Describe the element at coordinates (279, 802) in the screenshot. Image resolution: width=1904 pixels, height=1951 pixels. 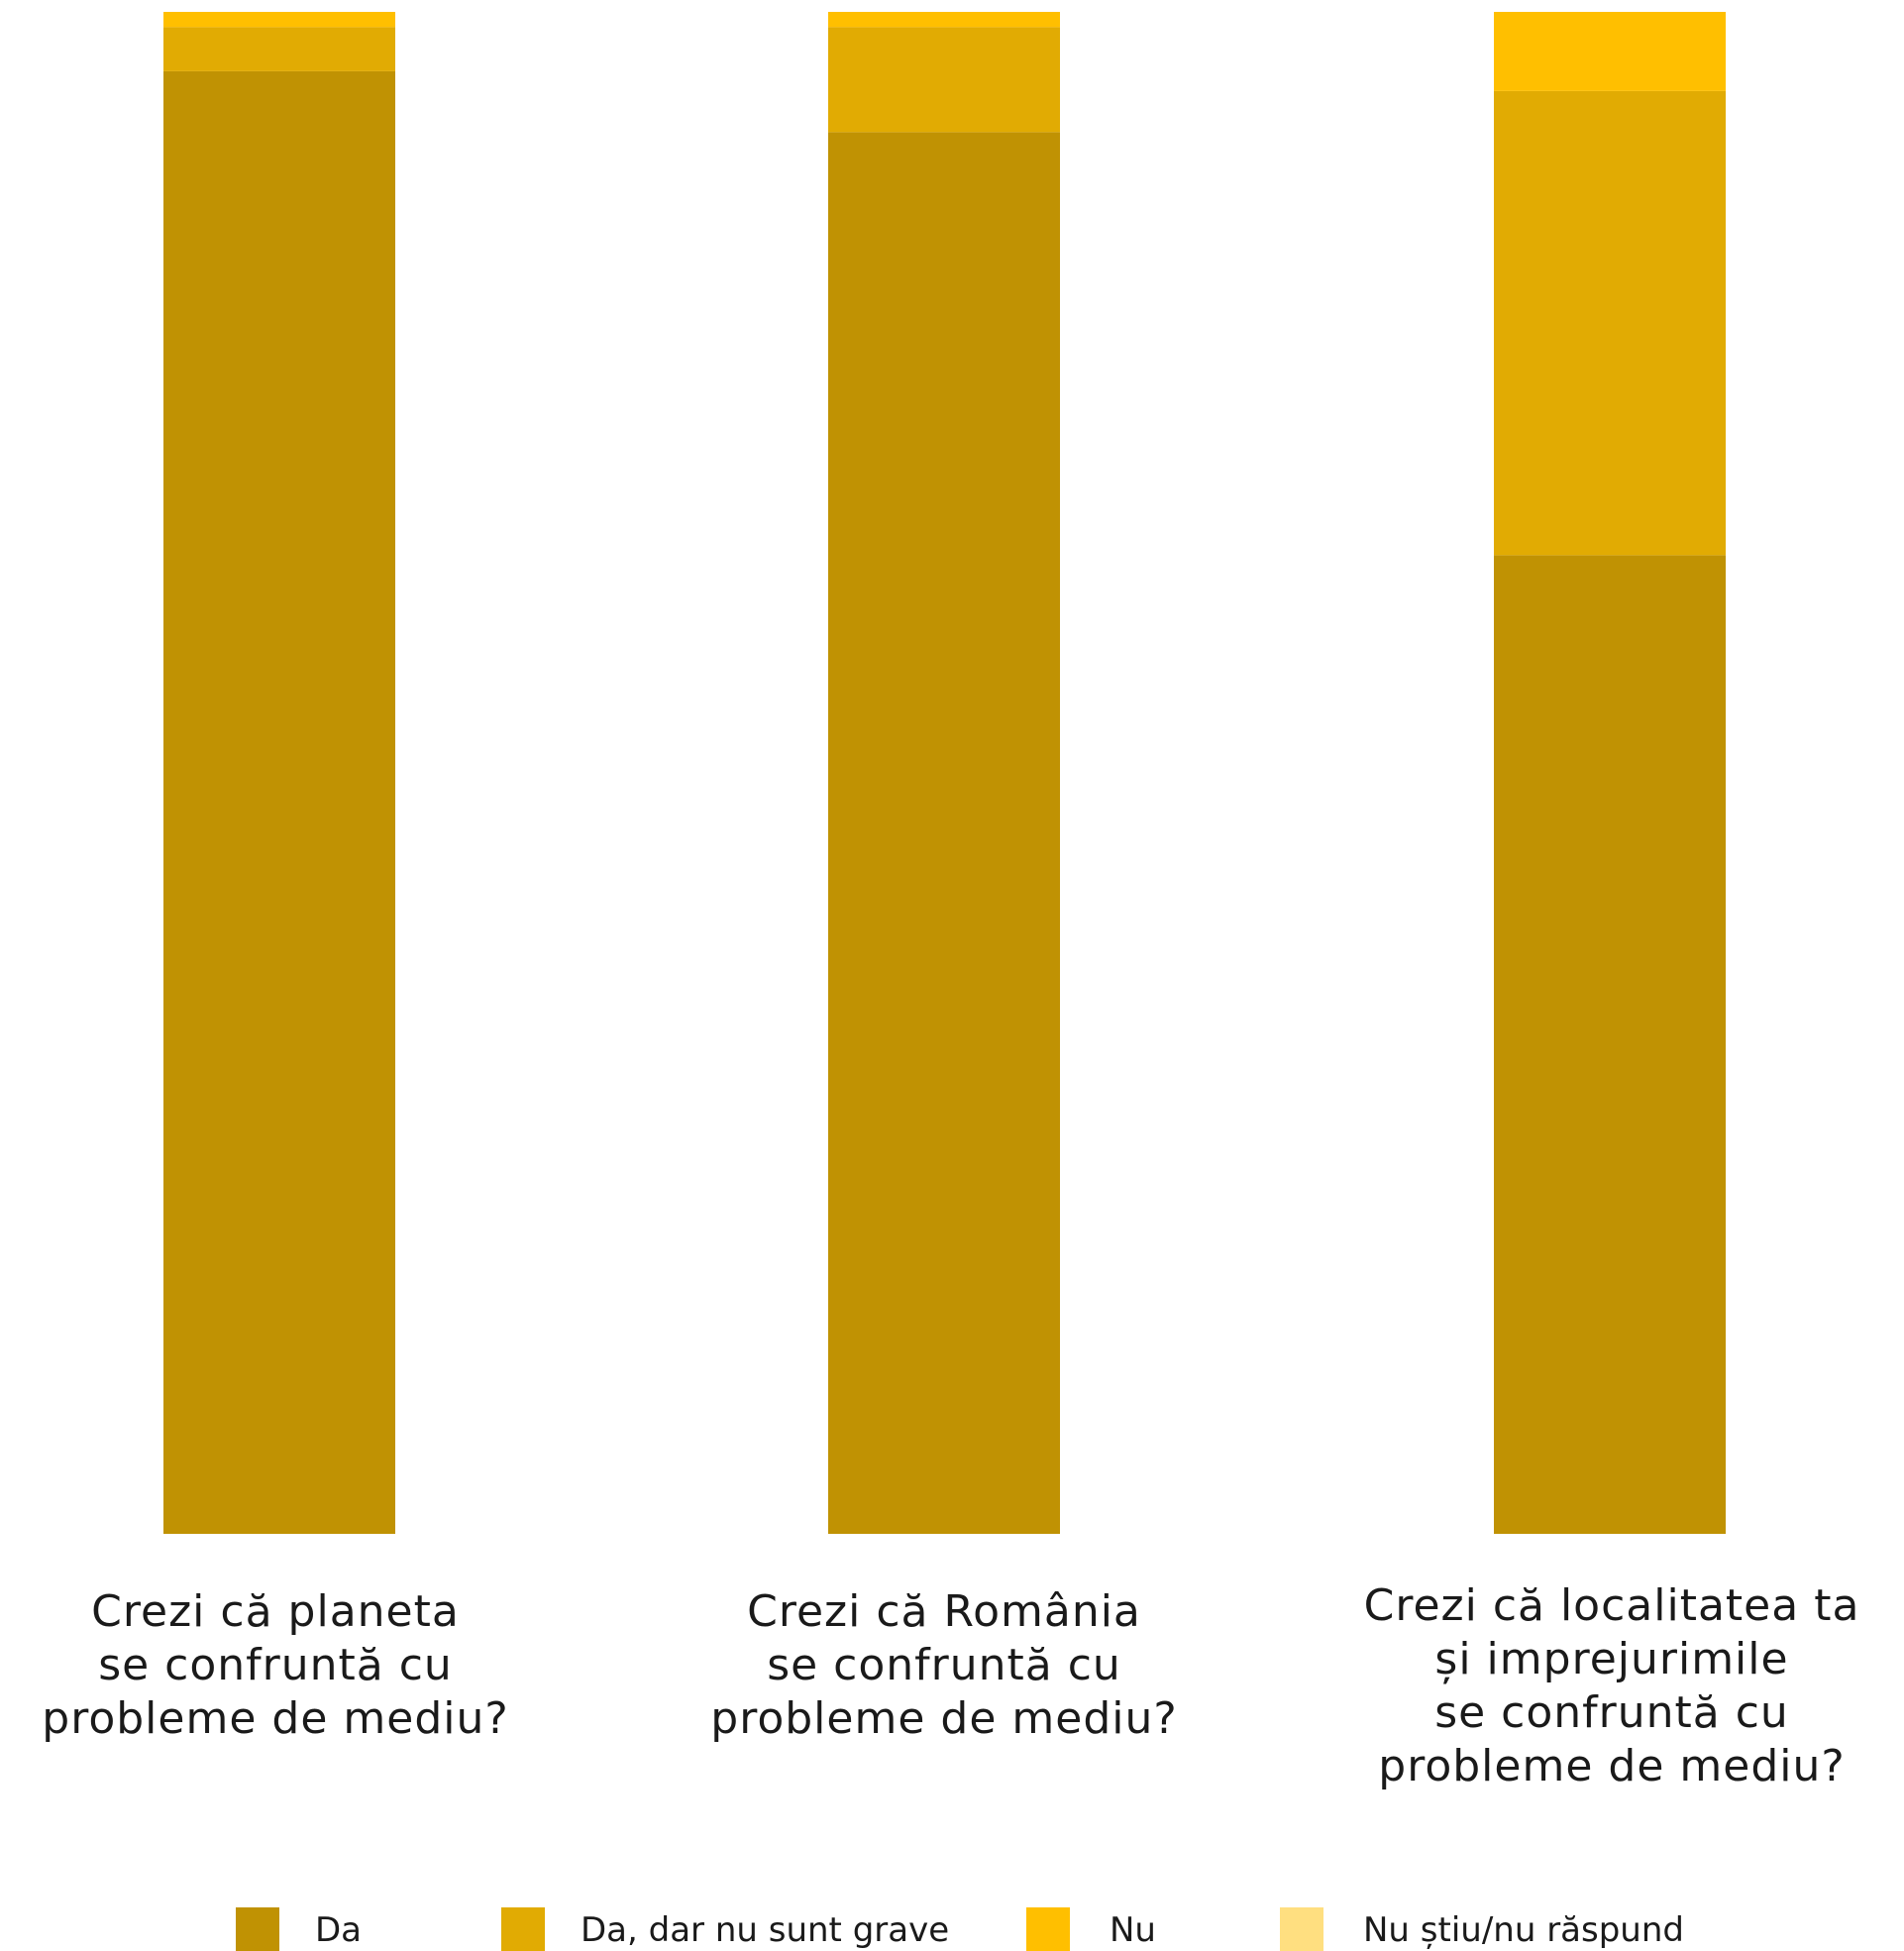
I see `bar-segment-planeta-da` at that location.